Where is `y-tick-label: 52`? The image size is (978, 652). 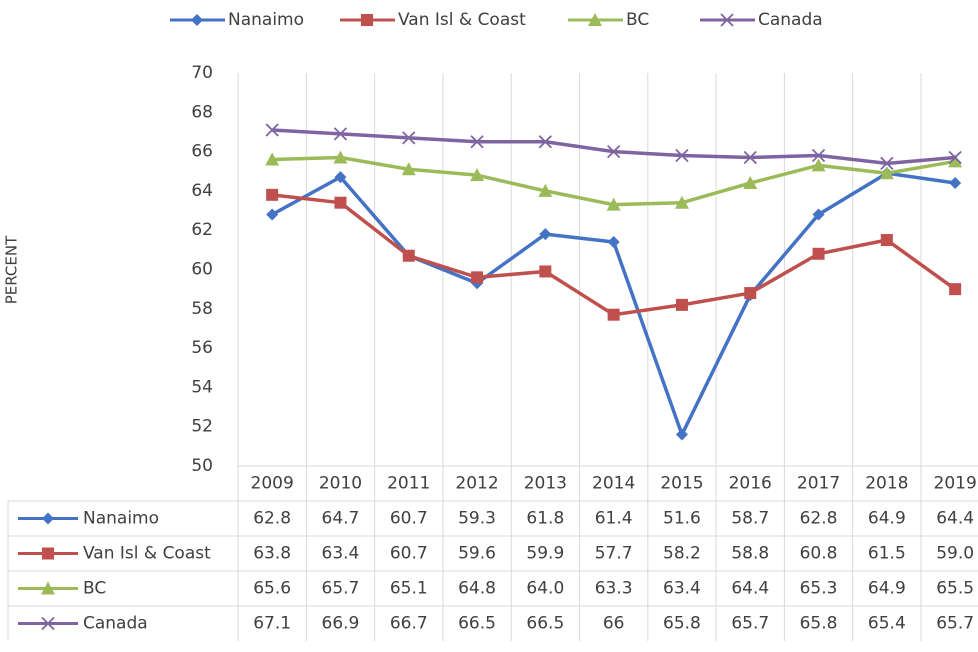 y-tick-label: 52 is located at coordinates (202, 427).